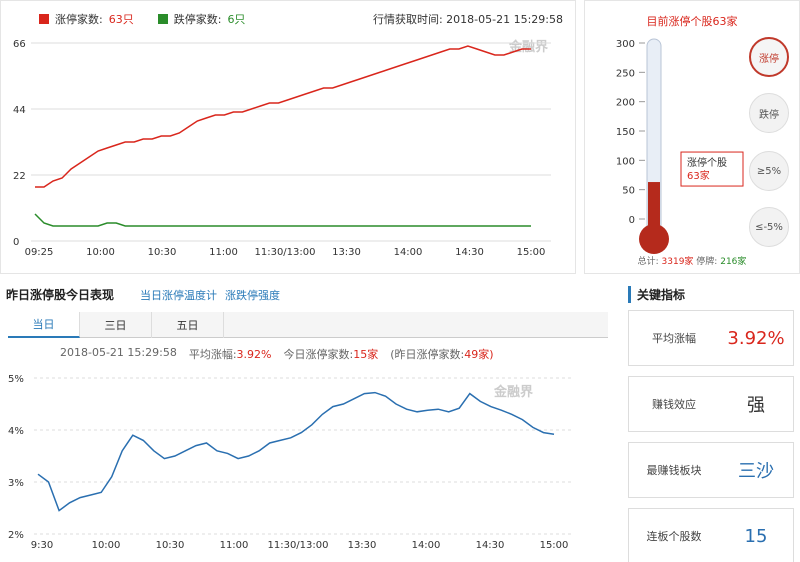 This screenshot has height=562, width=800. I want to click on scale-label: 300, so click(625, 44).